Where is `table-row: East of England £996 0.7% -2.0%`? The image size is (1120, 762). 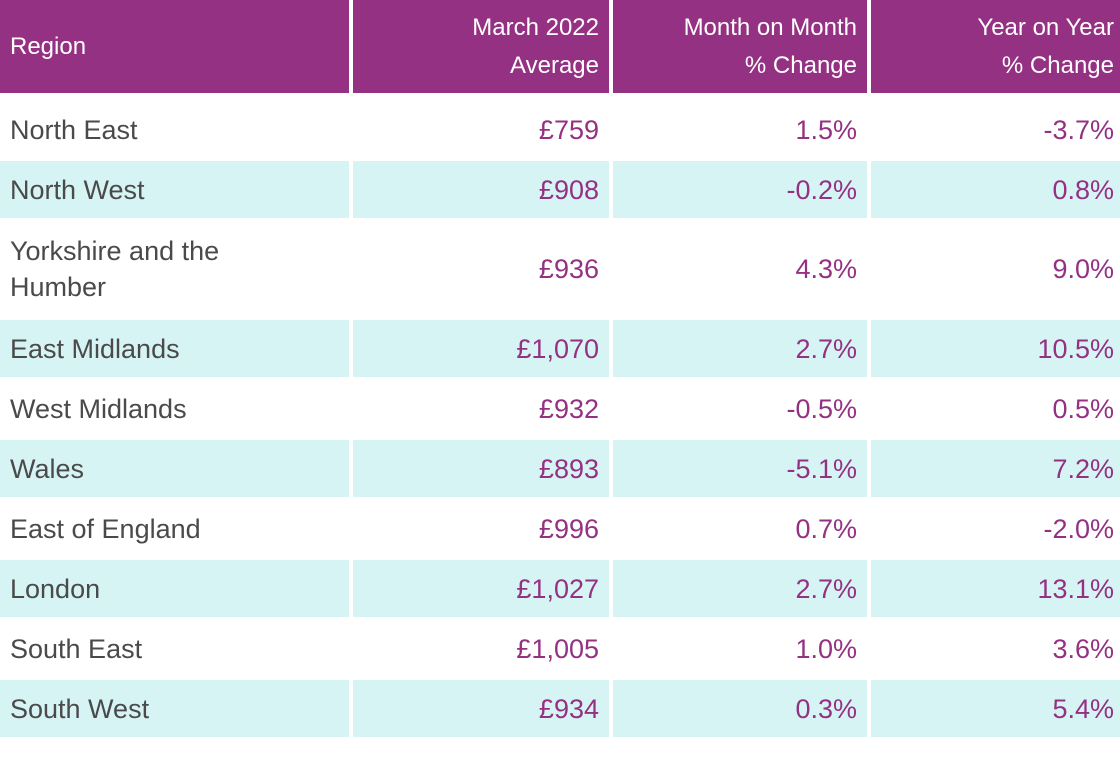 table-row: East of England £996 0.7% -2.0% is located at coordinates (560, 528).